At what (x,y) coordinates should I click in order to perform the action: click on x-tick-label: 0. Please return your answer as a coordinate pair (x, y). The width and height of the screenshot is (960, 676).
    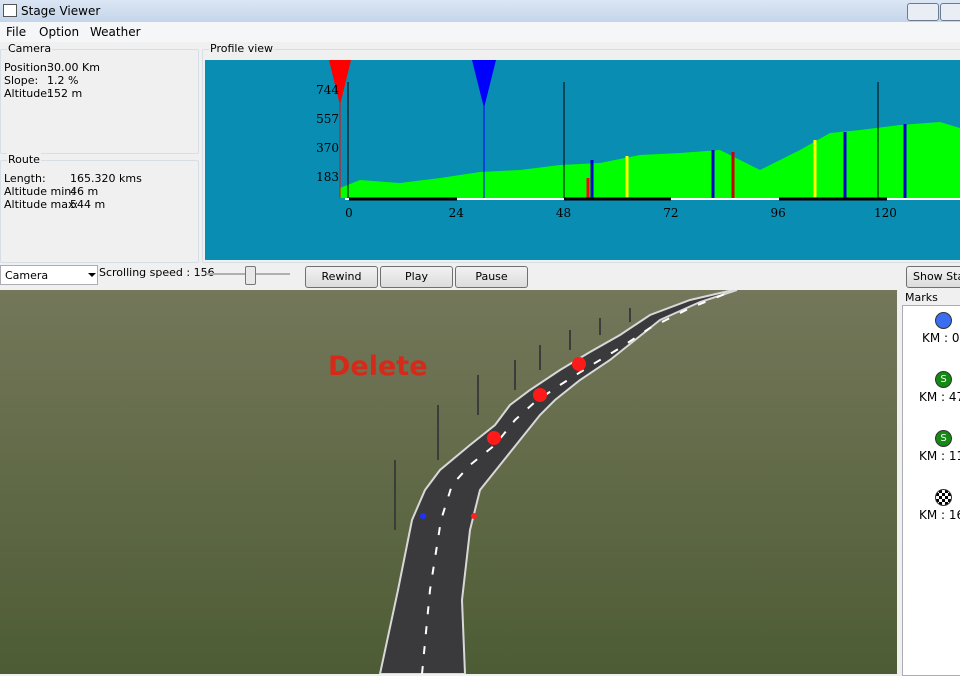
    Looking at the image, I should click on (349, 213).